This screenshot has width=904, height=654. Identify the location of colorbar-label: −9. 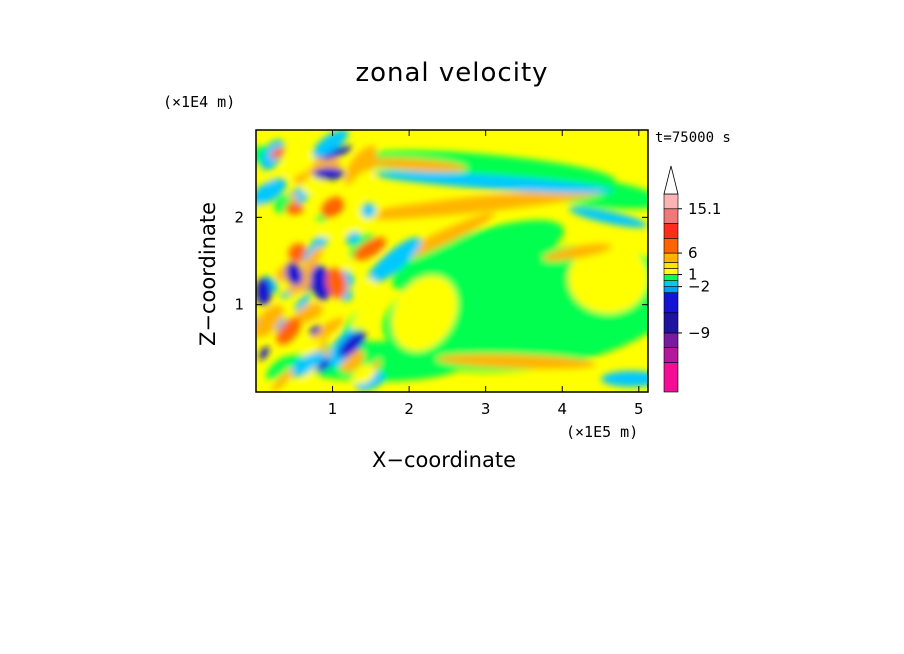
(699, 333).